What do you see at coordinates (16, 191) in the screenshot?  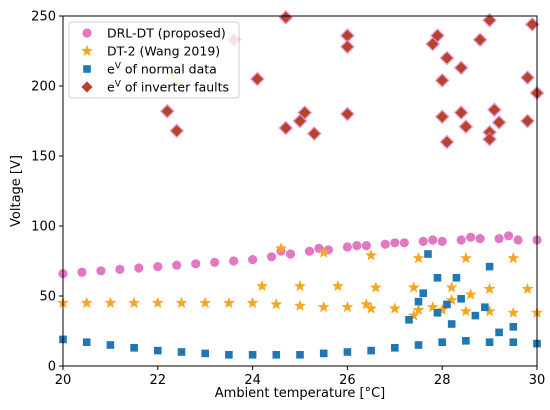 I see `y-axis-label: Voltage [V]` at bounding box center [16, 191].